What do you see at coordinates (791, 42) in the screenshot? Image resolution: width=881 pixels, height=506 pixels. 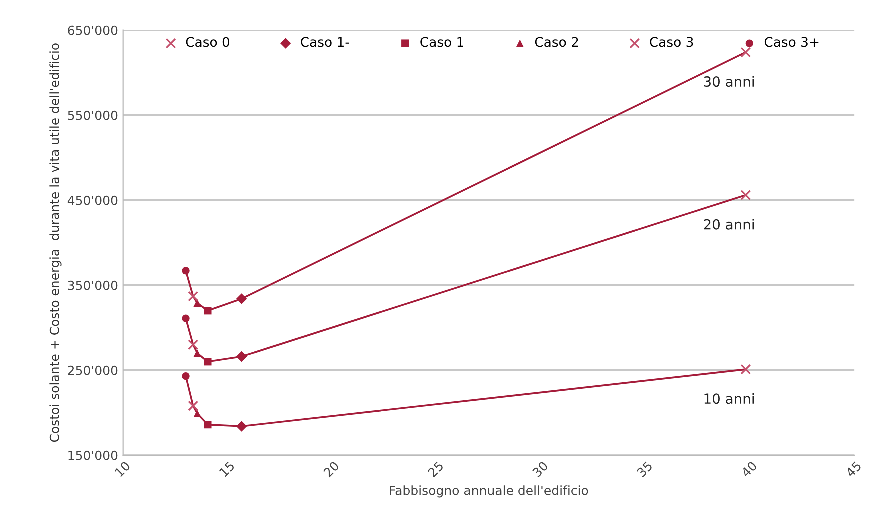 I see `legend-label: Caso 3+` at bounding box center [791, 42].